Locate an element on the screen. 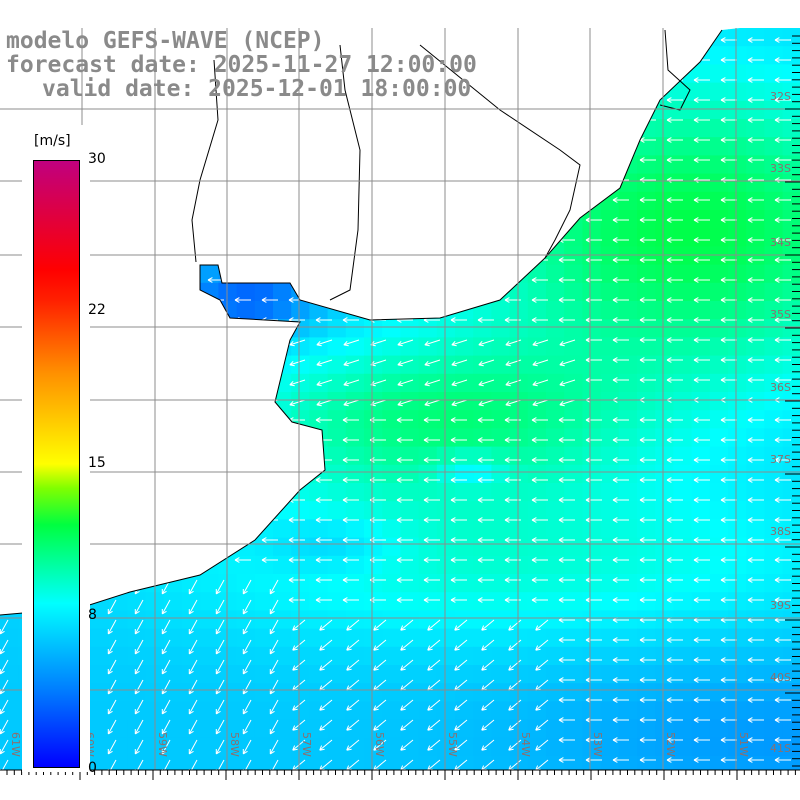 The width and height of the screenshot is (800, 800). longitude-label: 59W is located at coordinates (162, 744).